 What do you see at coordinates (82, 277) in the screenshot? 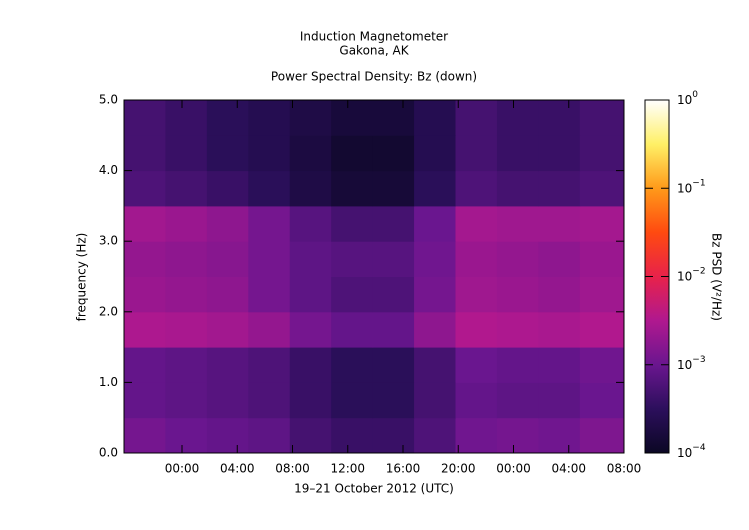
I see `y-axis-label: frequency (Hz)` at bounding box center [82, 277].